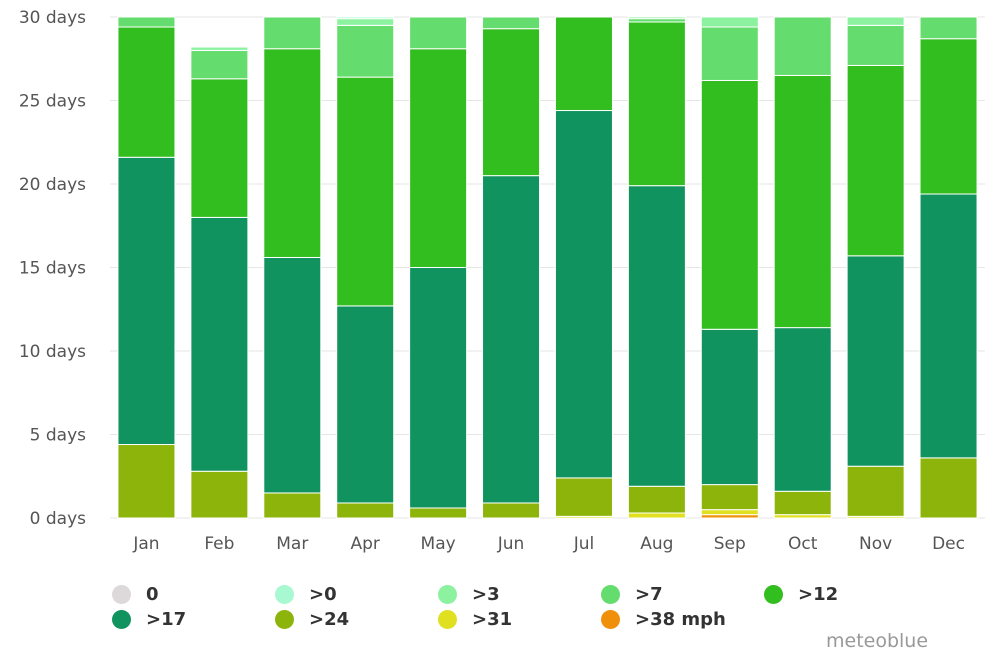 Image resolution: width=1000 pixels, height=666 pixels. I want to click on legend-item: >38 mph, so click(663, 619).